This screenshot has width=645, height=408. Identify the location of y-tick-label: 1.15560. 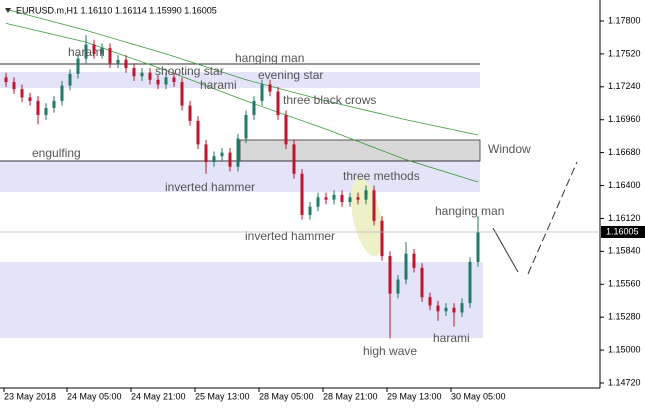
(624, 284).